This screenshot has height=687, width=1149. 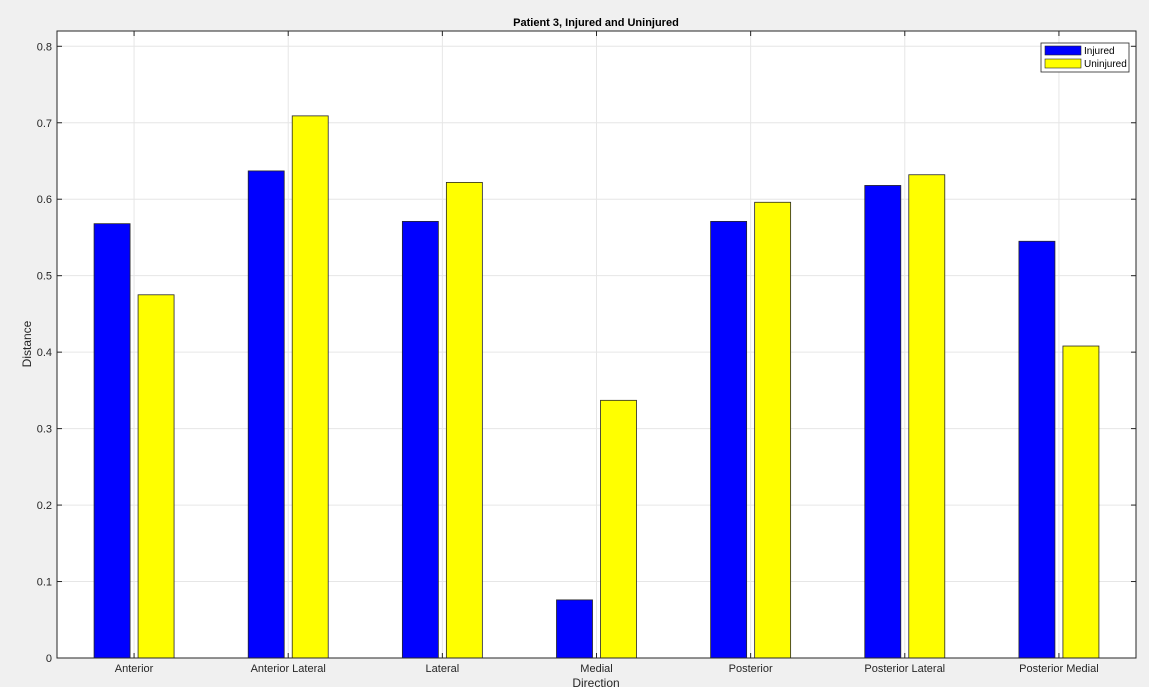 I want to click on legend-label-uninjured: Uninjured, so click(x=1105, y=64).